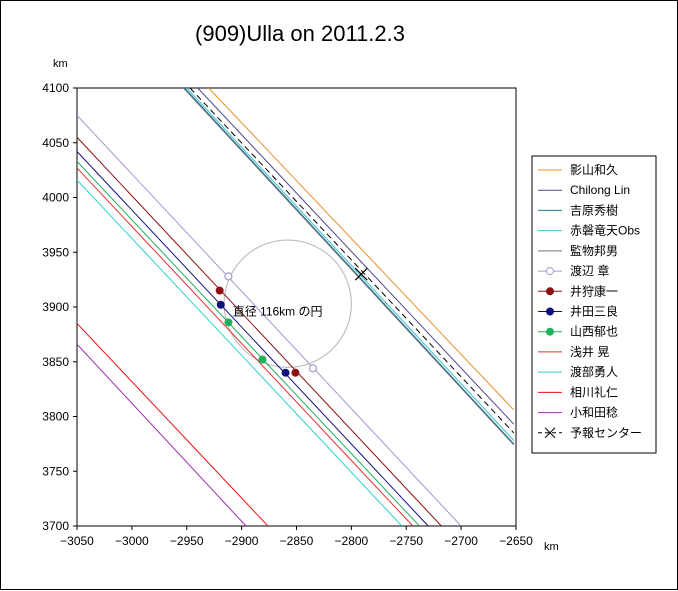 This screenshot has height=591, width=678. I want to click on legend-label: 吉原秀樹, so click(594, 210).